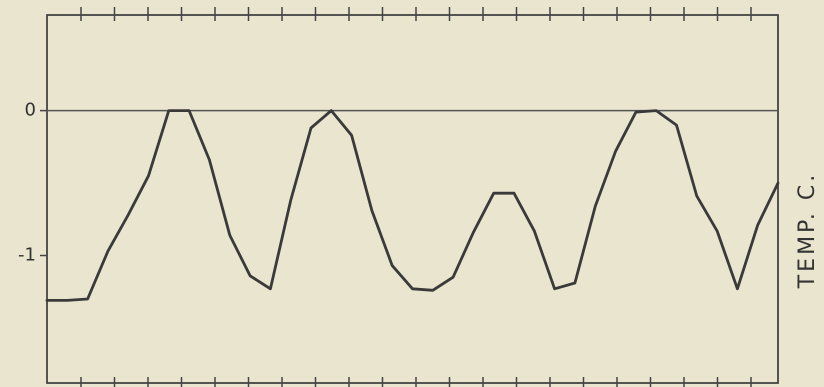  Describe the element at coordinates (807, 231) in the screenshot. I see `y-axis-label: TEMP. C.` at that location.